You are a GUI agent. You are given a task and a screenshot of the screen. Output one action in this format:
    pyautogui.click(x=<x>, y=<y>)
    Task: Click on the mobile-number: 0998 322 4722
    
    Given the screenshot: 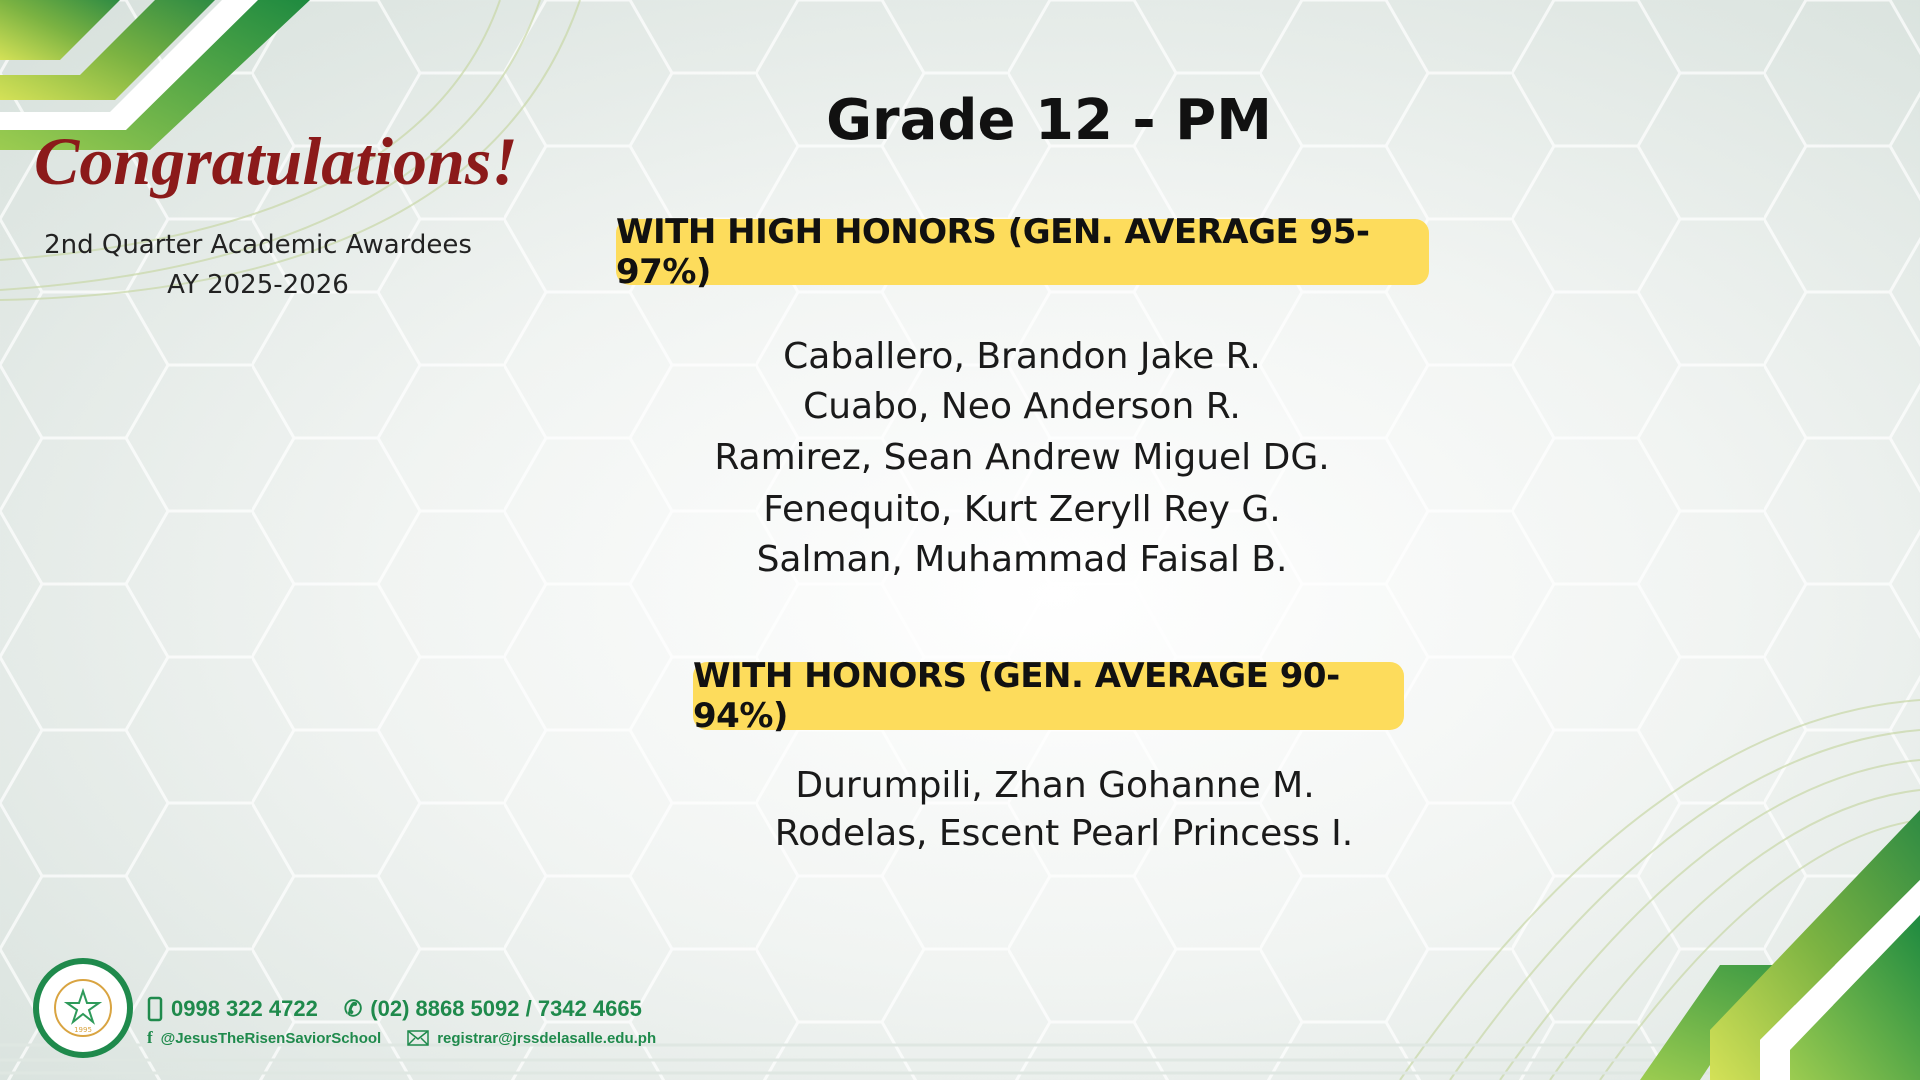 What is the action you would take?
    pyautogui.click(x=244, y=1008)
    